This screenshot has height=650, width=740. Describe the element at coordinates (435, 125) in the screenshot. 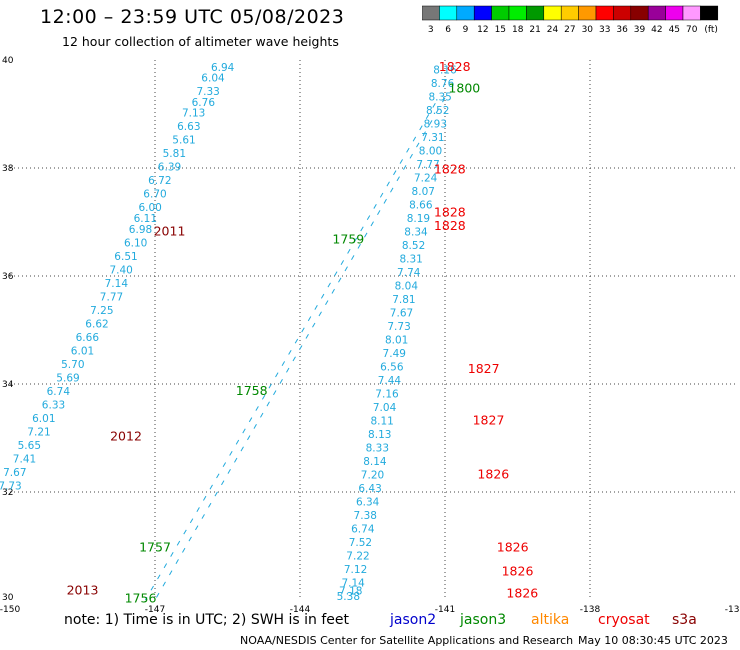

I see `swh-value-track2: 8.93` at that location.